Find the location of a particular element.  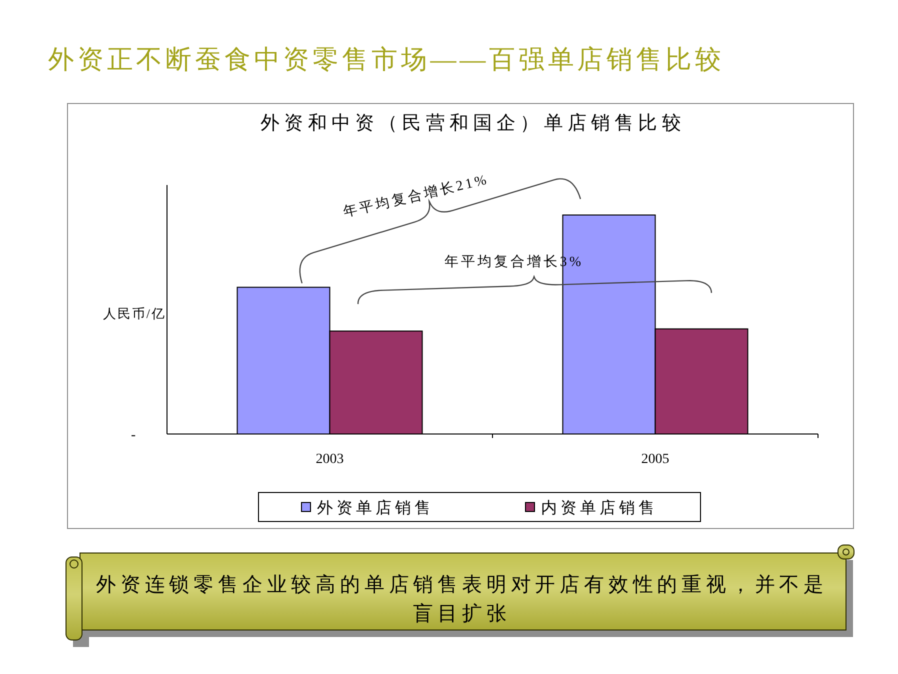

legend-label: 内资单店销售 is located at coordinates (599, 508).